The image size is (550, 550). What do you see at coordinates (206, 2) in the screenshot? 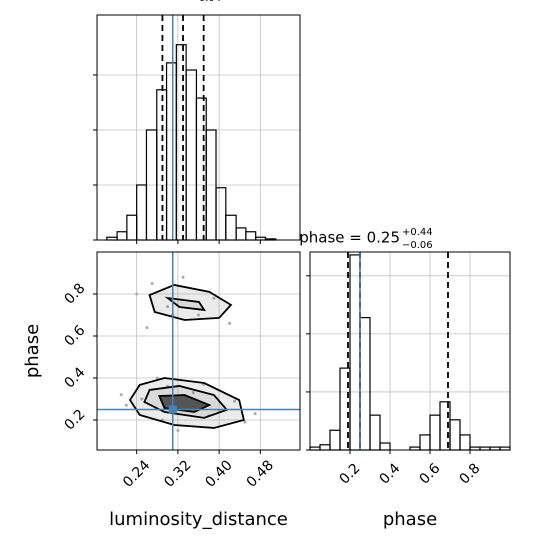
I see `title-lower: −0.04` at bounding box center [206, 2].